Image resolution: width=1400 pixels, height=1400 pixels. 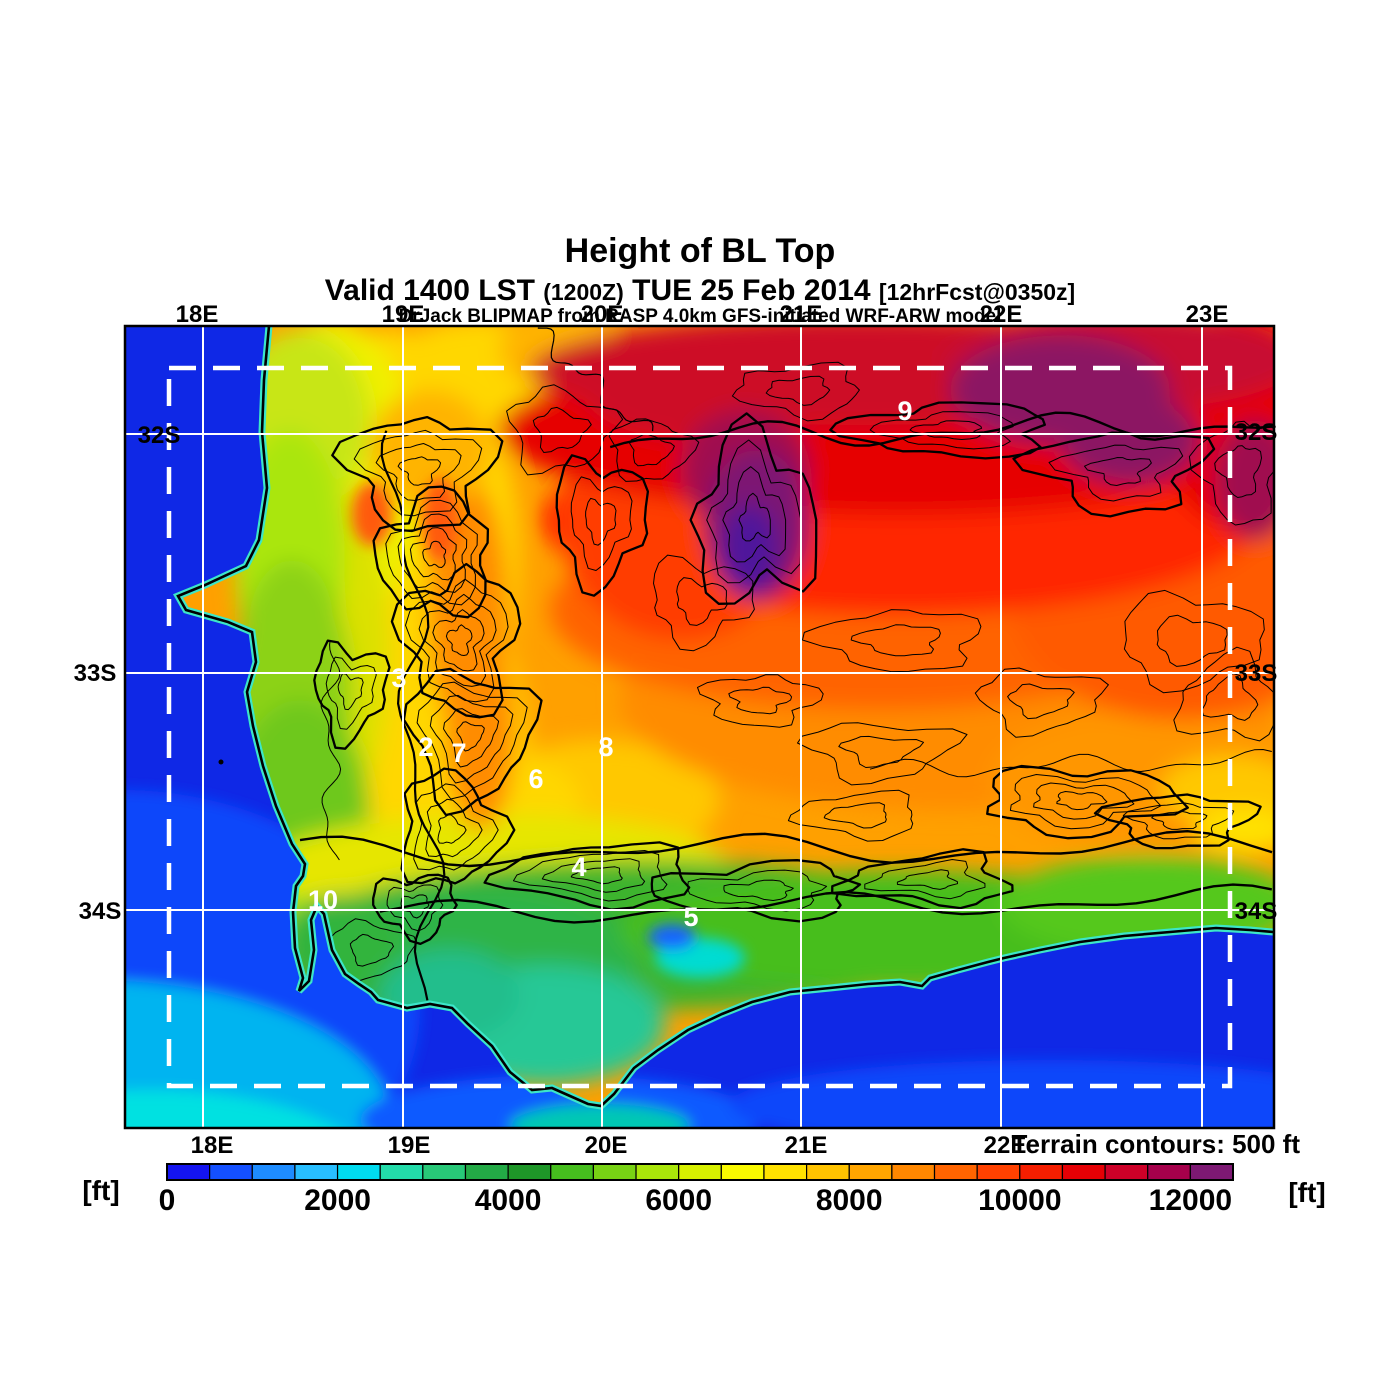 What do you see at coordinates (159, 435) in the screenshot?
I see `lat-label-left: 32S` at bounding box center [159, 435].